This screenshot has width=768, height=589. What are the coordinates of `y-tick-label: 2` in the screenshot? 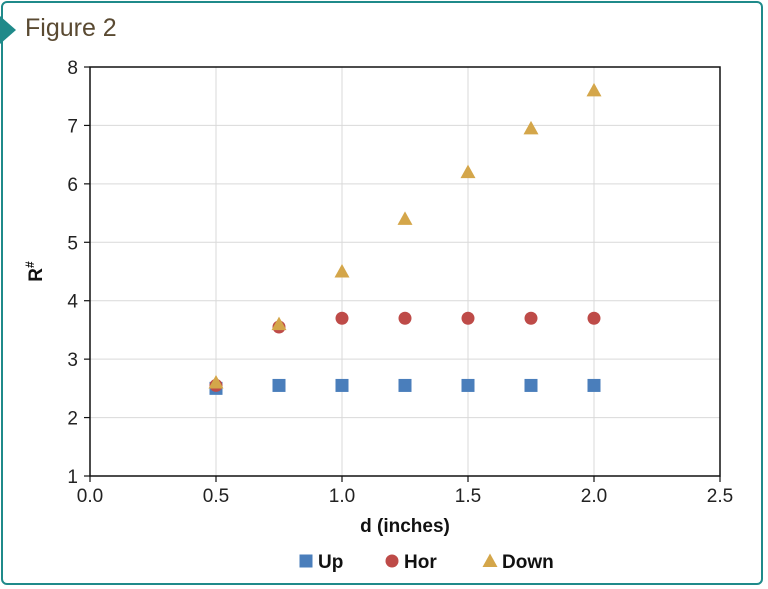 It's located at (72, 419).